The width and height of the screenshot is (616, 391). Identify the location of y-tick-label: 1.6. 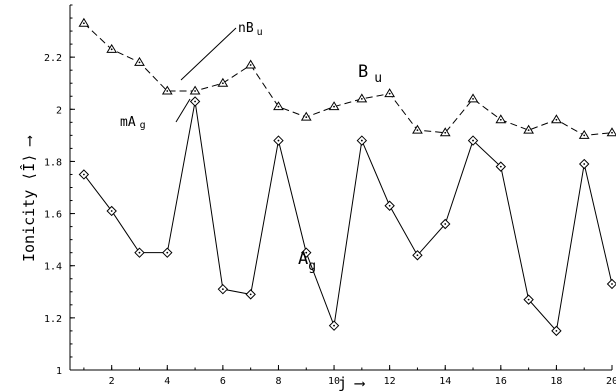
(53, 215).